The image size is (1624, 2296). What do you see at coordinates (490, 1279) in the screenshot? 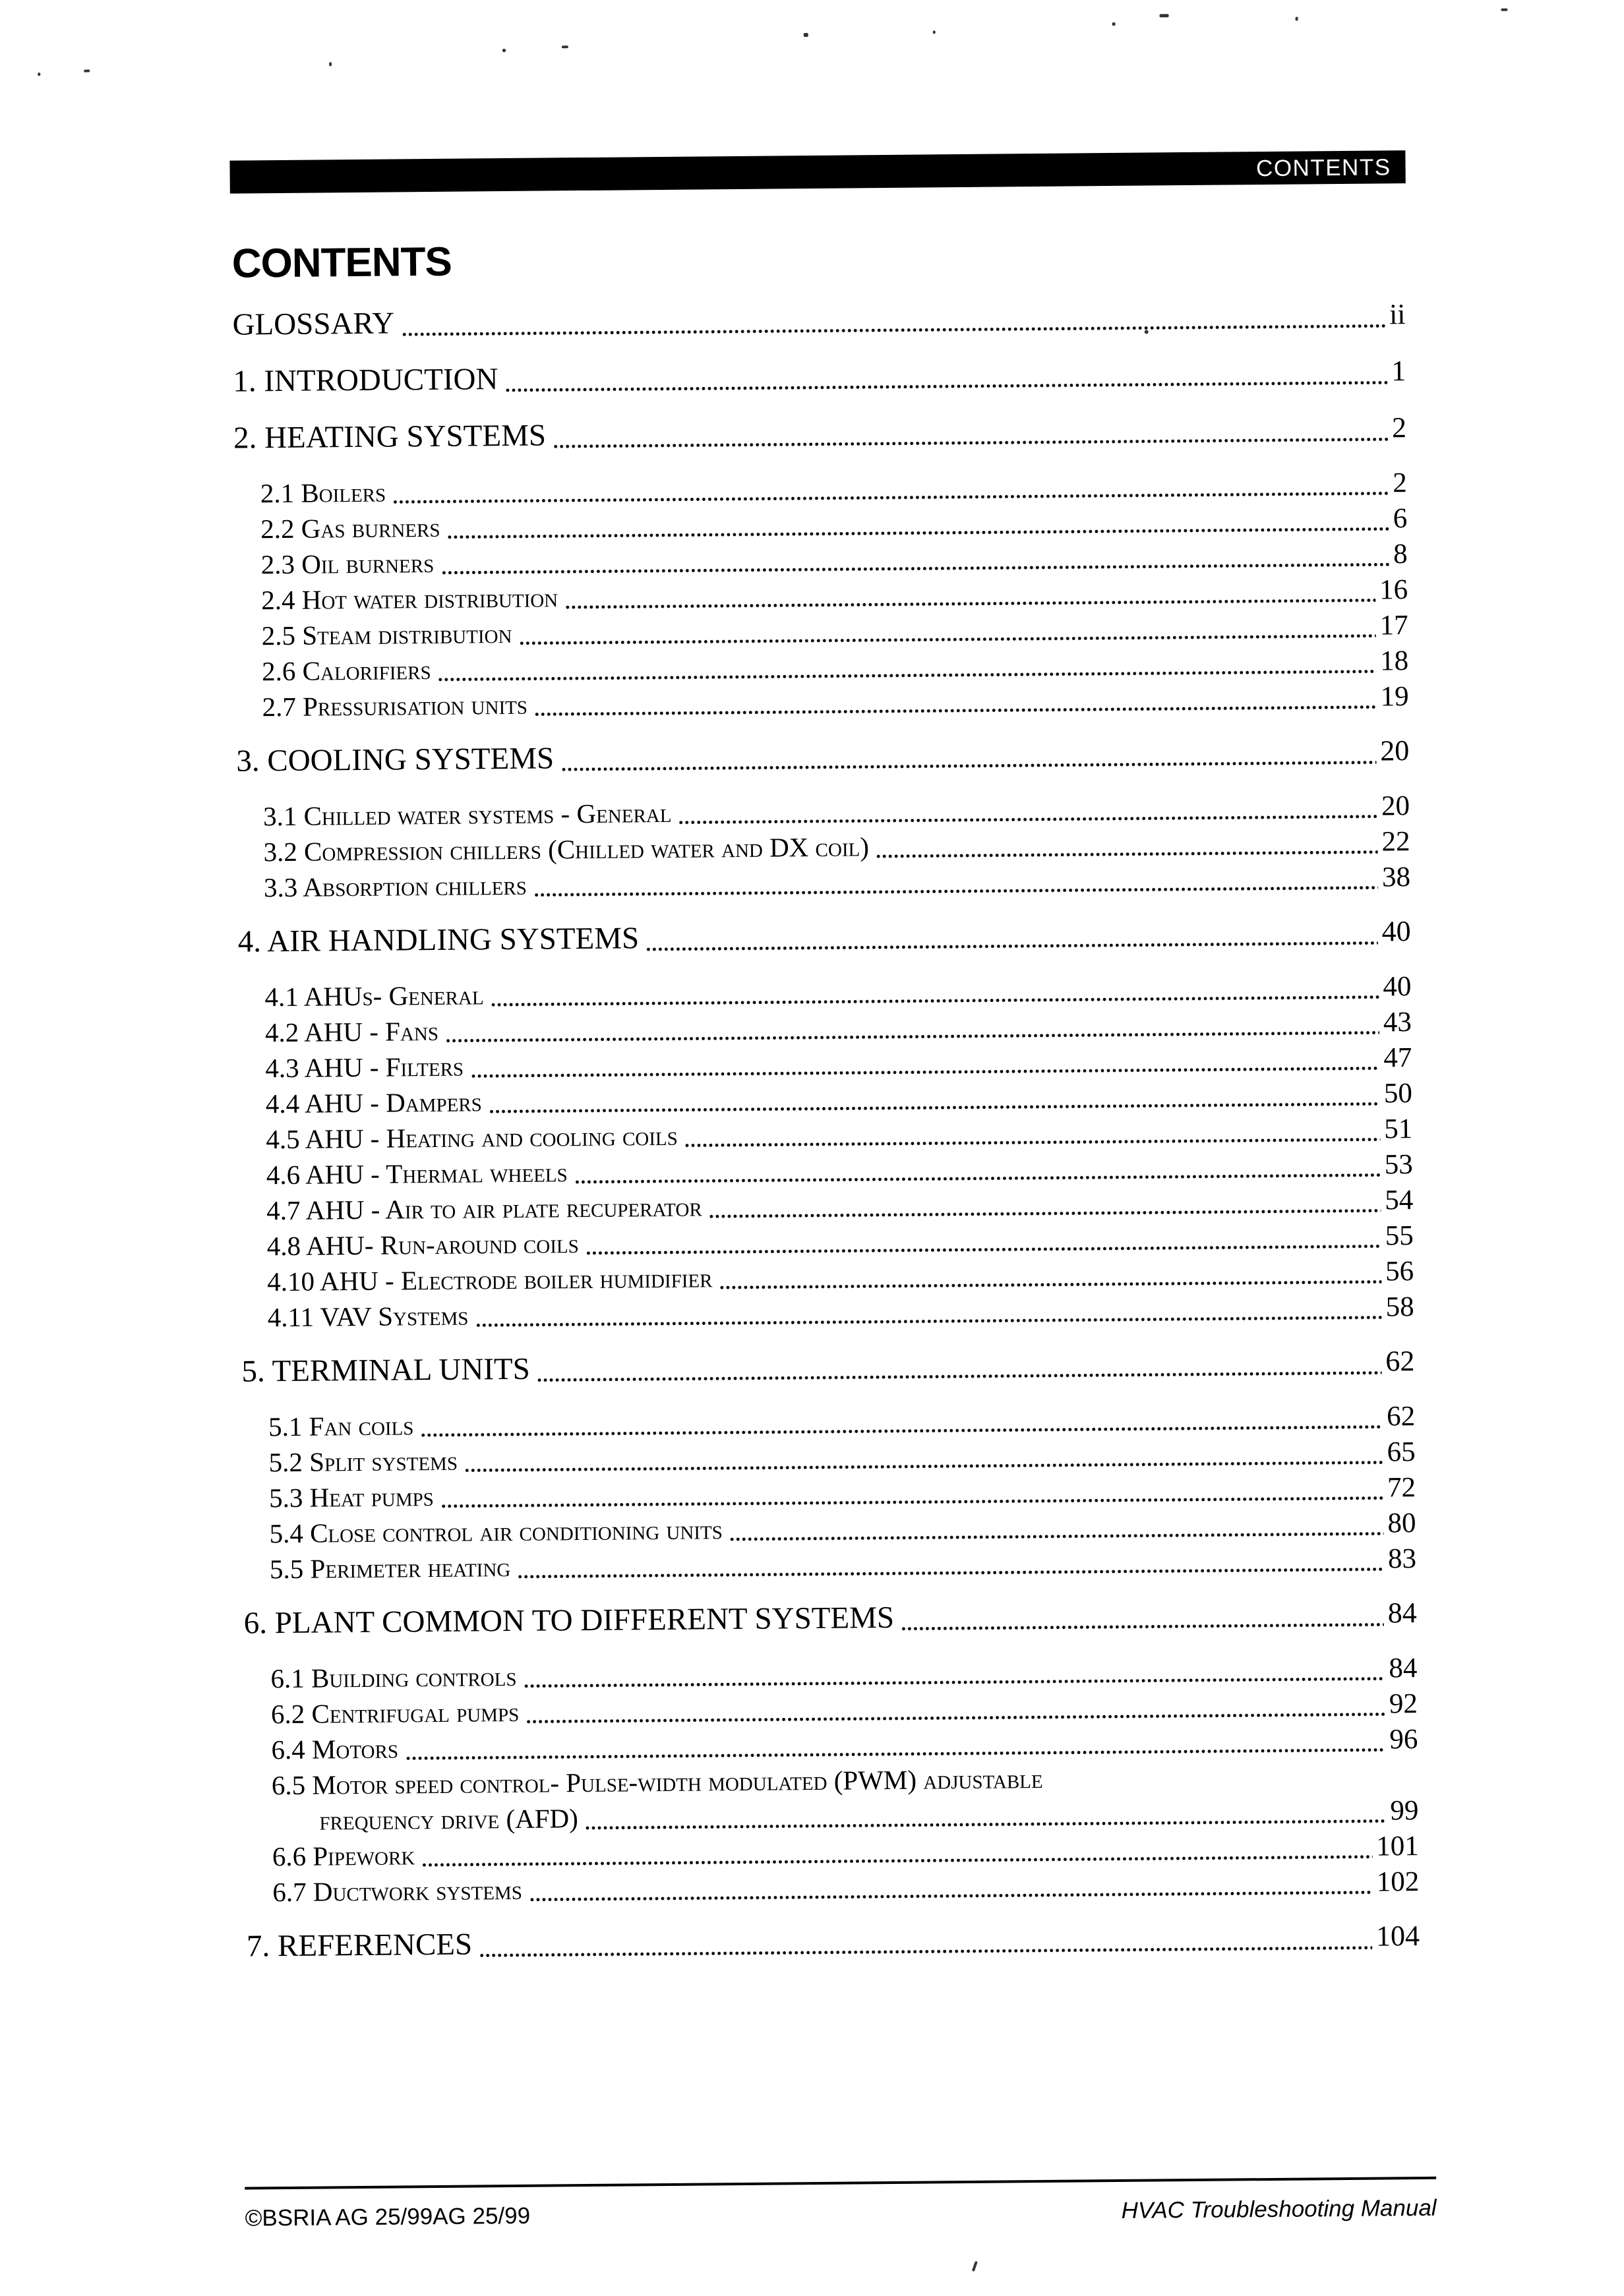
I see `toc-entry-label: 4.10 AHU - Electrode boiler humidifier` at bounding box center [490, 1279].